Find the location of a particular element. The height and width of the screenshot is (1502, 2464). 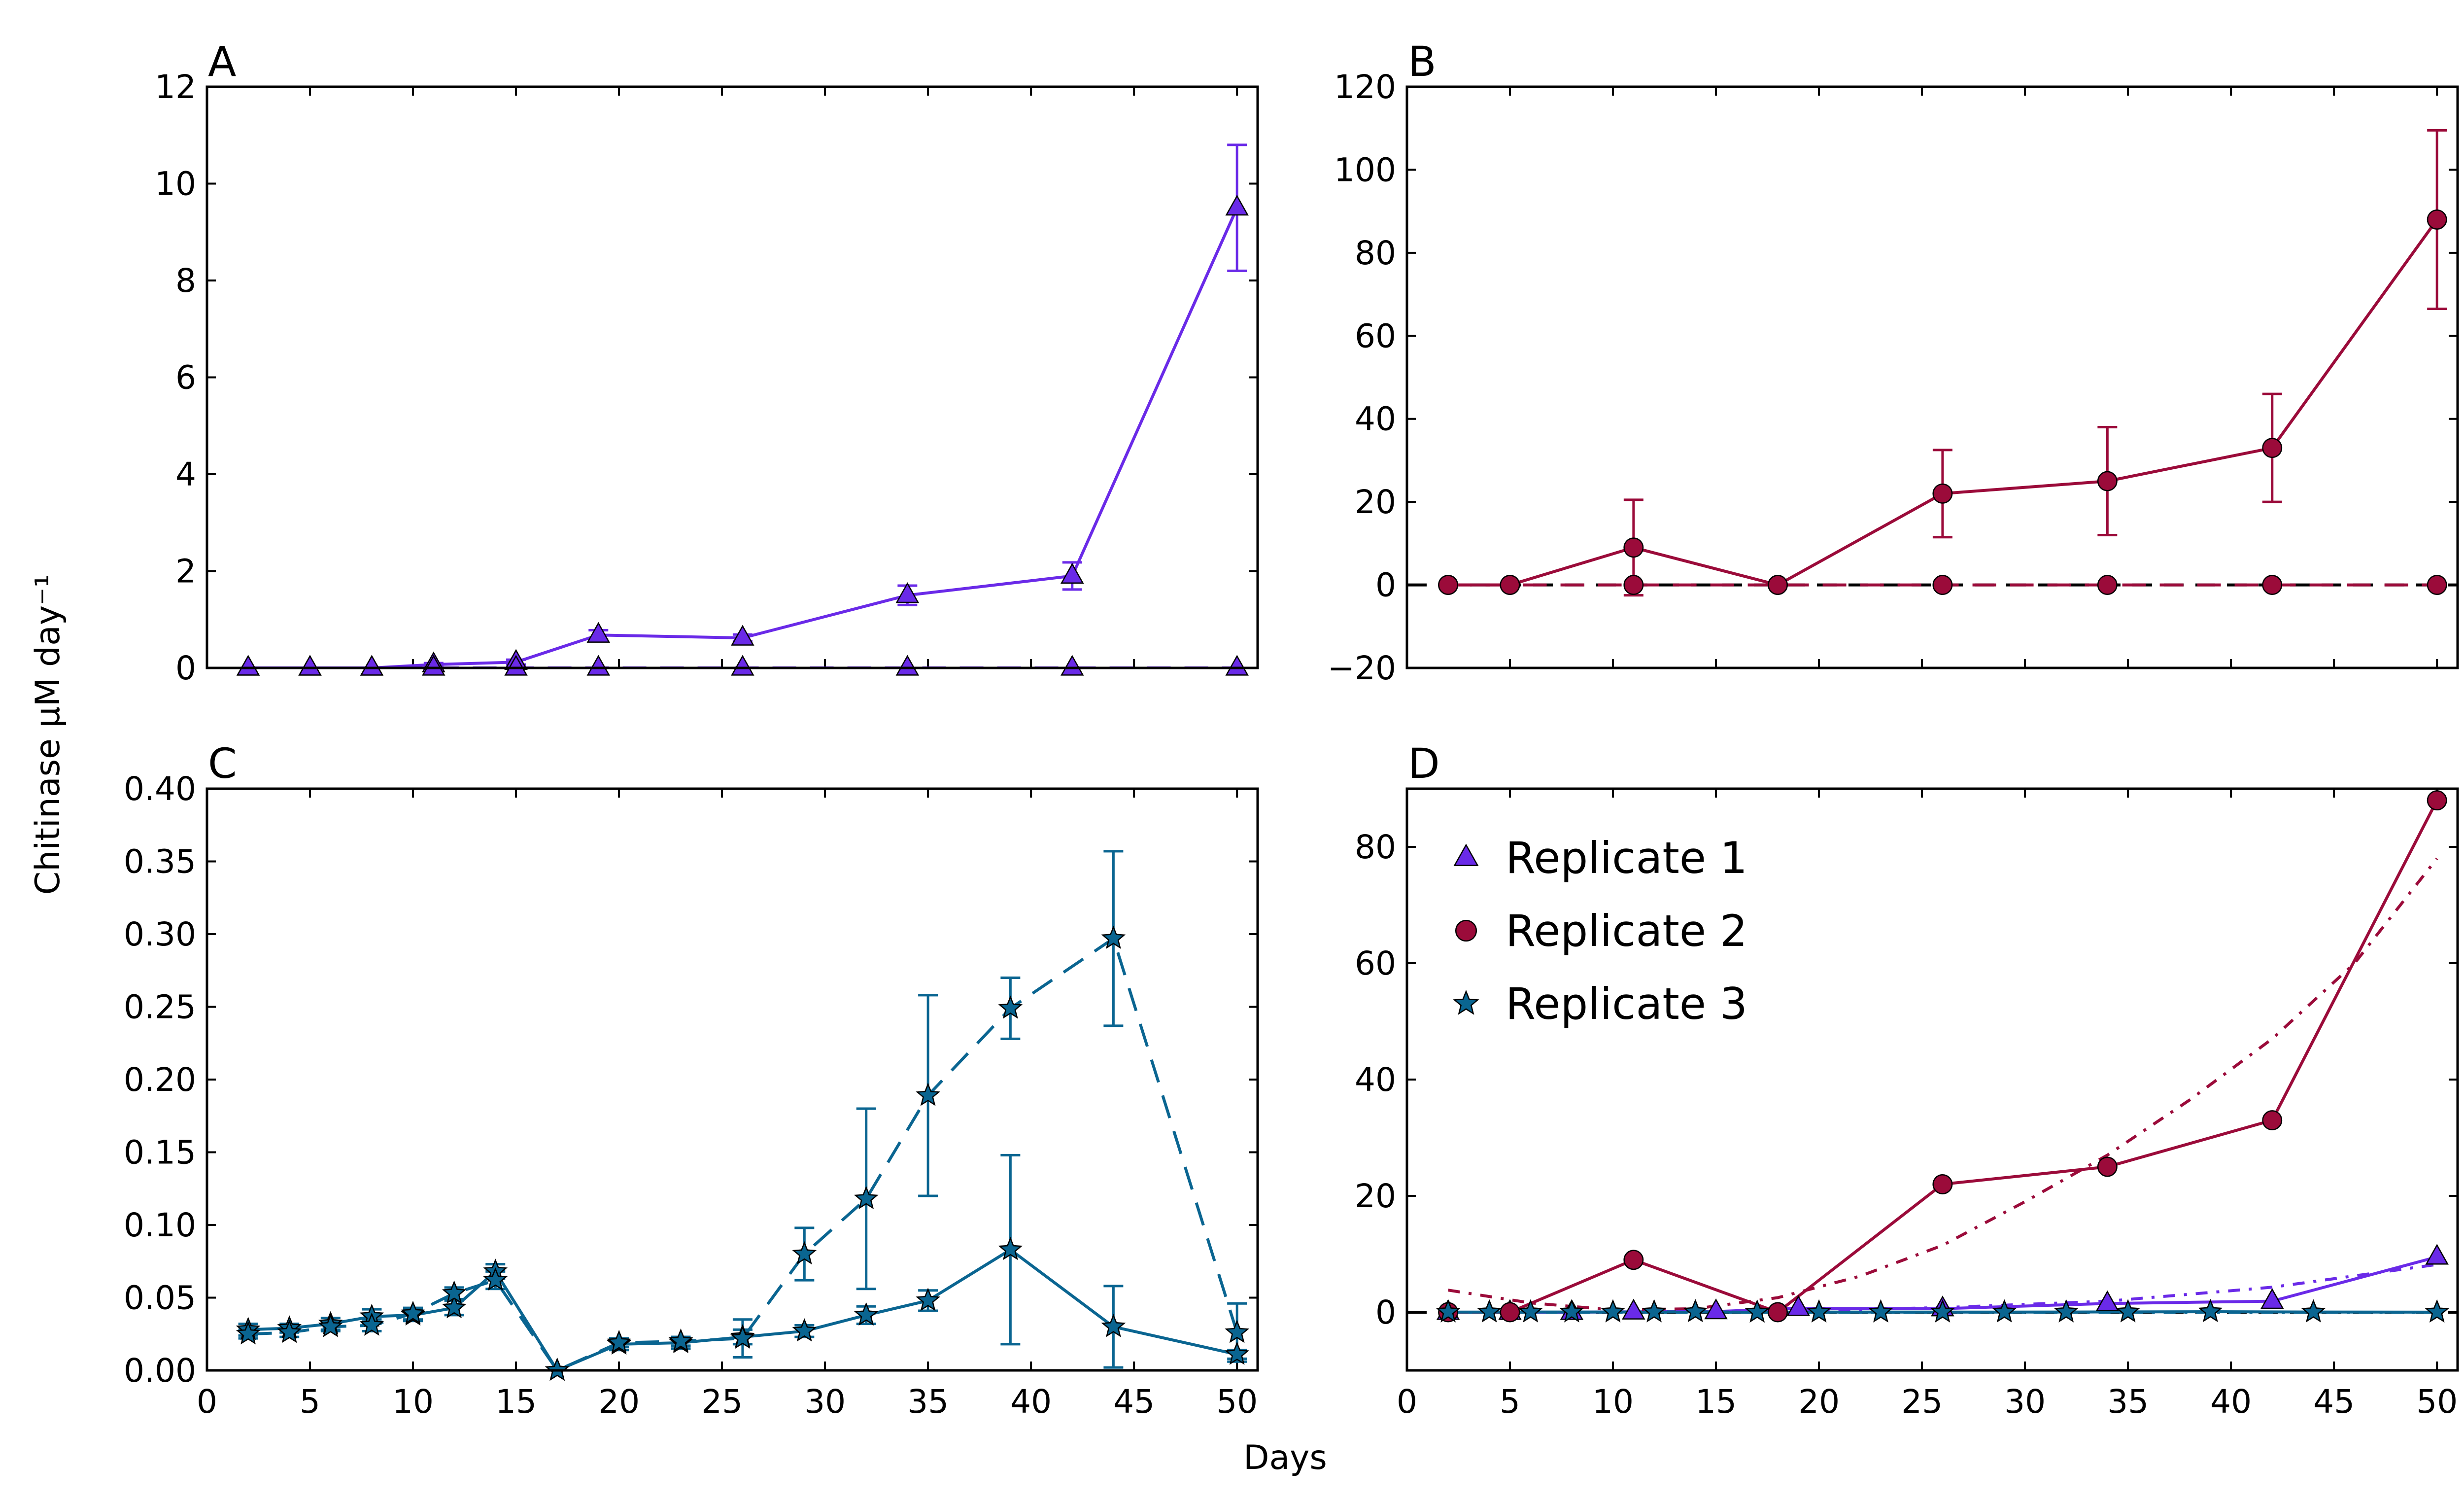

panel-a-ytick-label: 10 is located at coordinates (175, 184).